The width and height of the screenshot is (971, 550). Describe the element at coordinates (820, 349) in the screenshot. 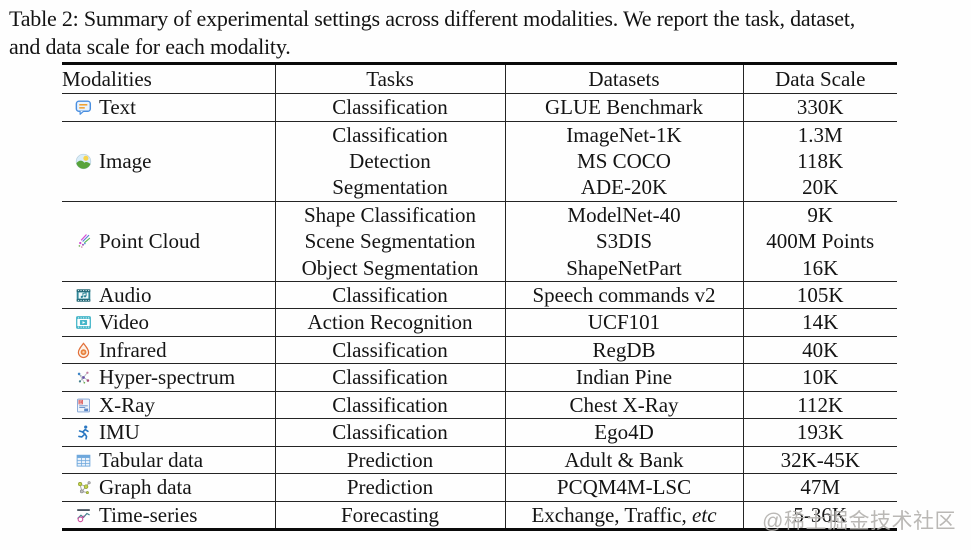

I see `scale-cell: 40K` at that location.